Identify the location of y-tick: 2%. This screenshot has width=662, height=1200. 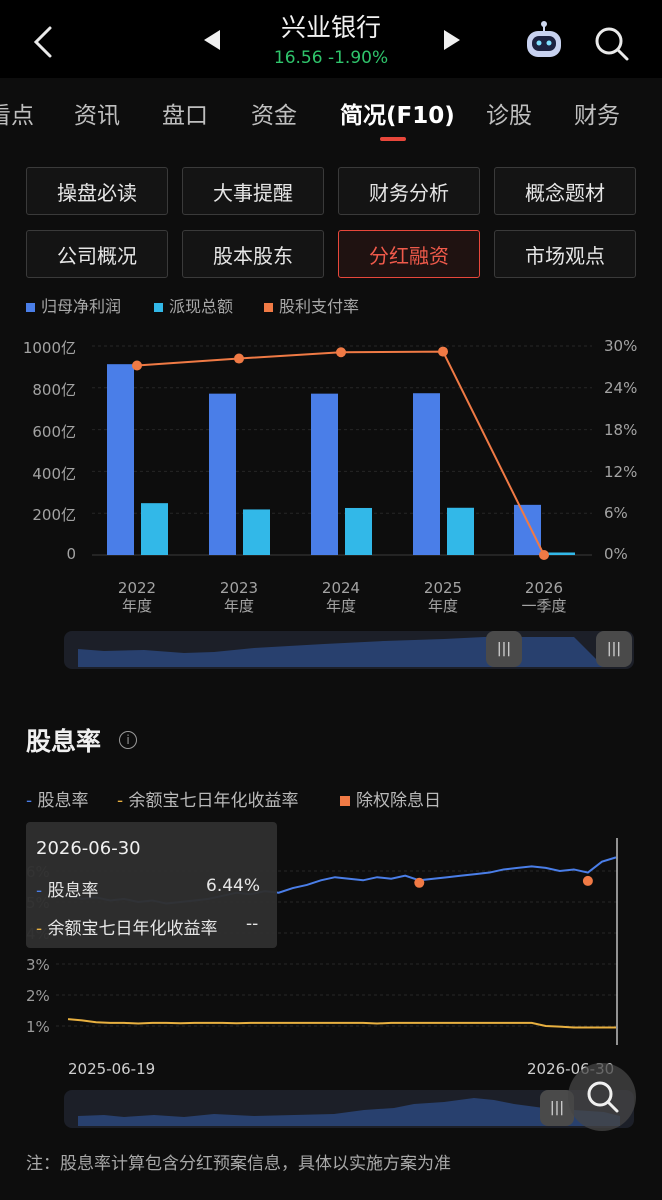
(38, 996).